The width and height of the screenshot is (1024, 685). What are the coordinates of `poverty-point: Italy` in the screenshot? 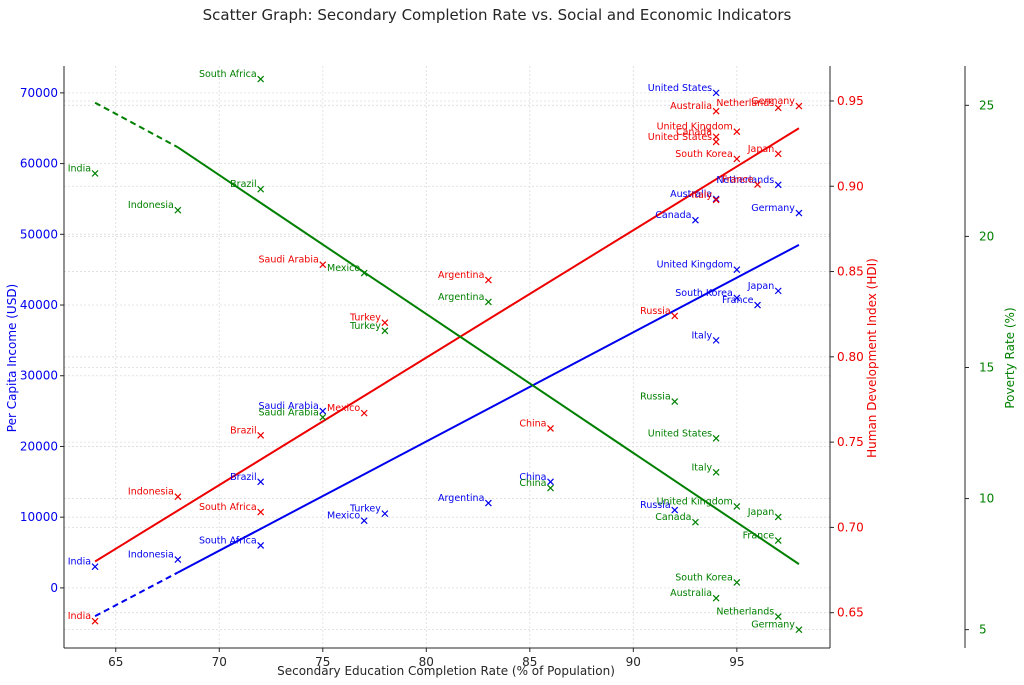 It's located at (706, 469).